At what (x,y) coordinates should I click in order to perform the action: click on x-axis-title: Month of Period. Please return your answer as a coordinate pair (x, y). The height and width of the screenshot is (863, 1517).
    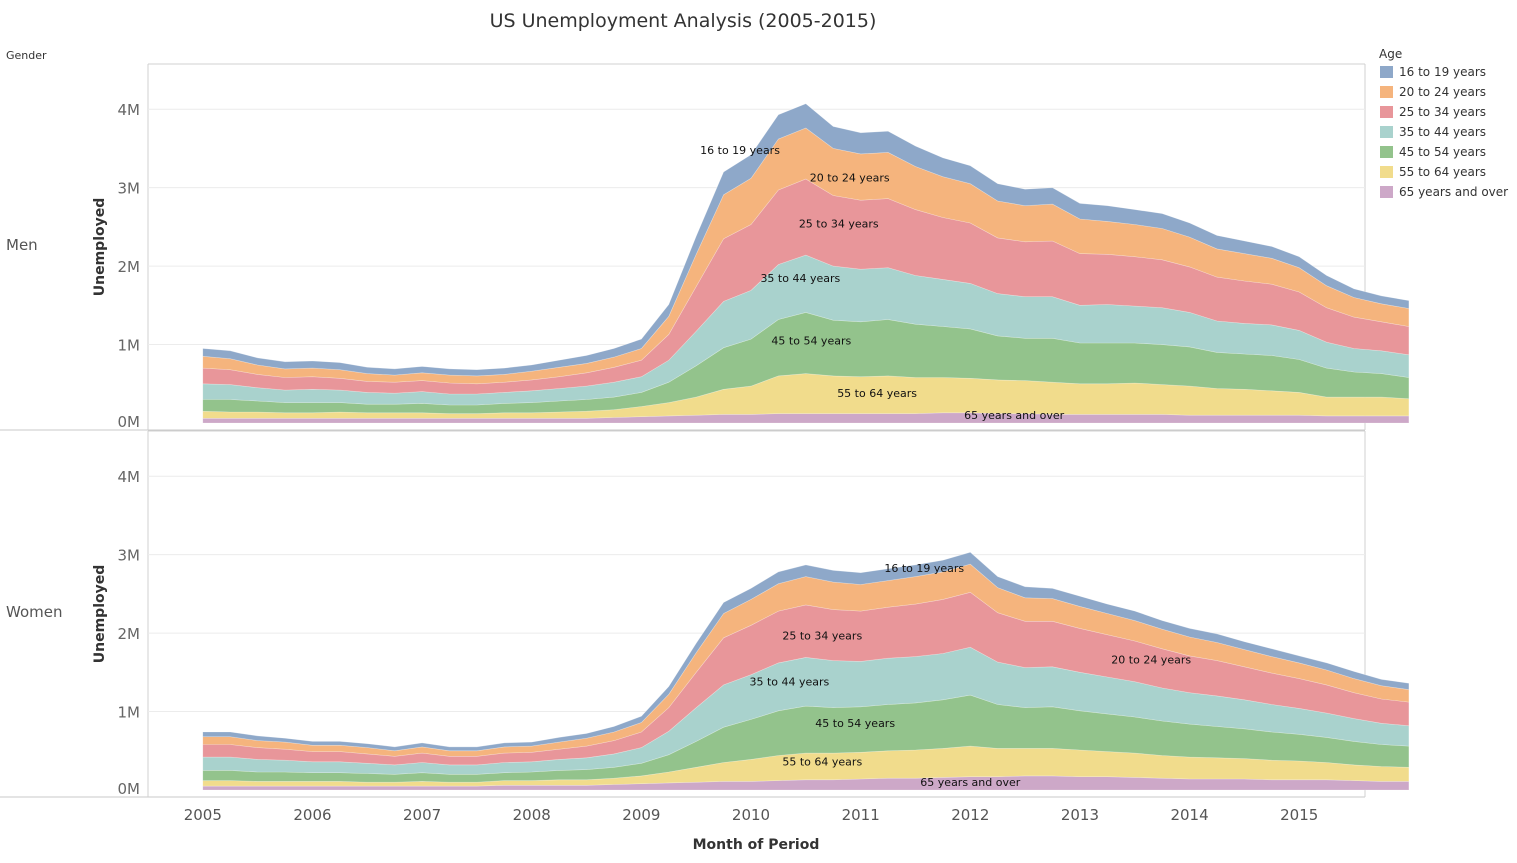
    Looking at the image, I should click on (756, 845).